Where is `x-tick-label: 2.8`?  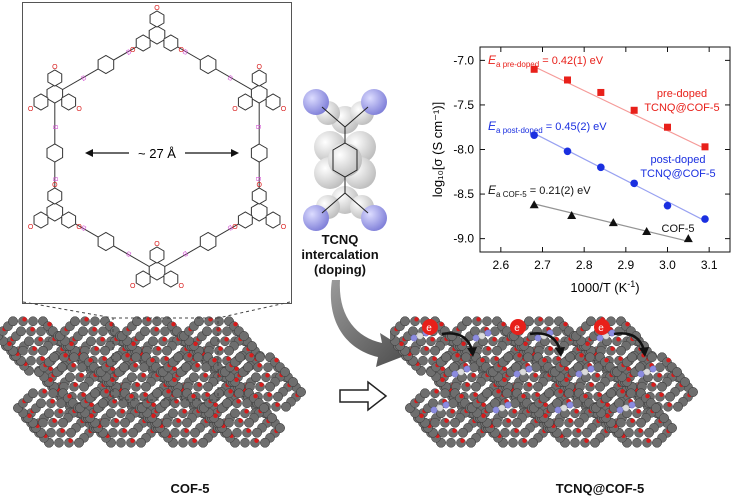
x-tick-label: 2.8 is located at coordinates (584, 265).